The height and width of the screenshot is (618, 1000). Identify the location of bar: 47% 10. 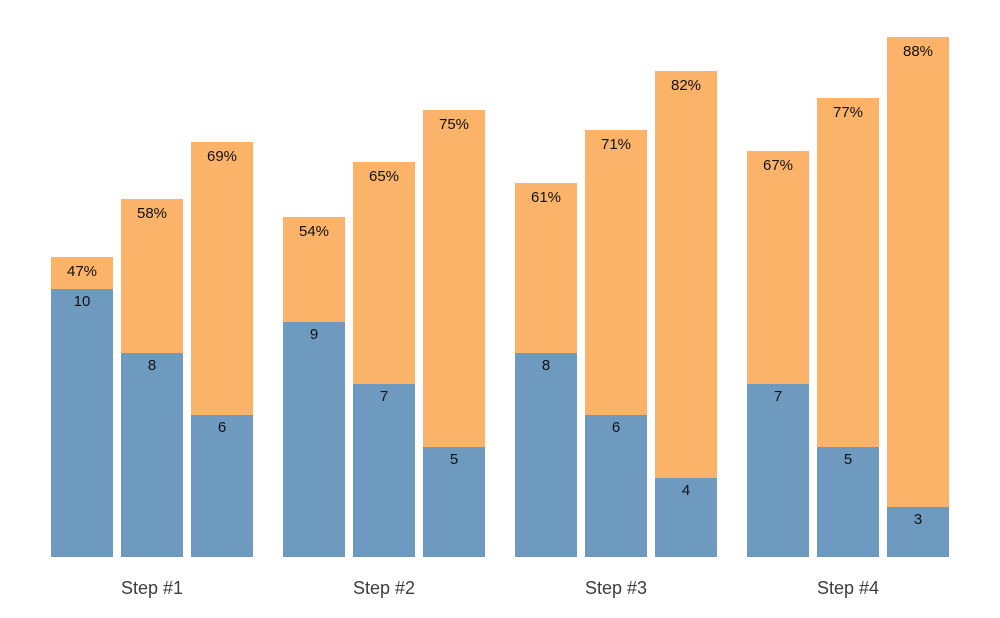
(82, 407).